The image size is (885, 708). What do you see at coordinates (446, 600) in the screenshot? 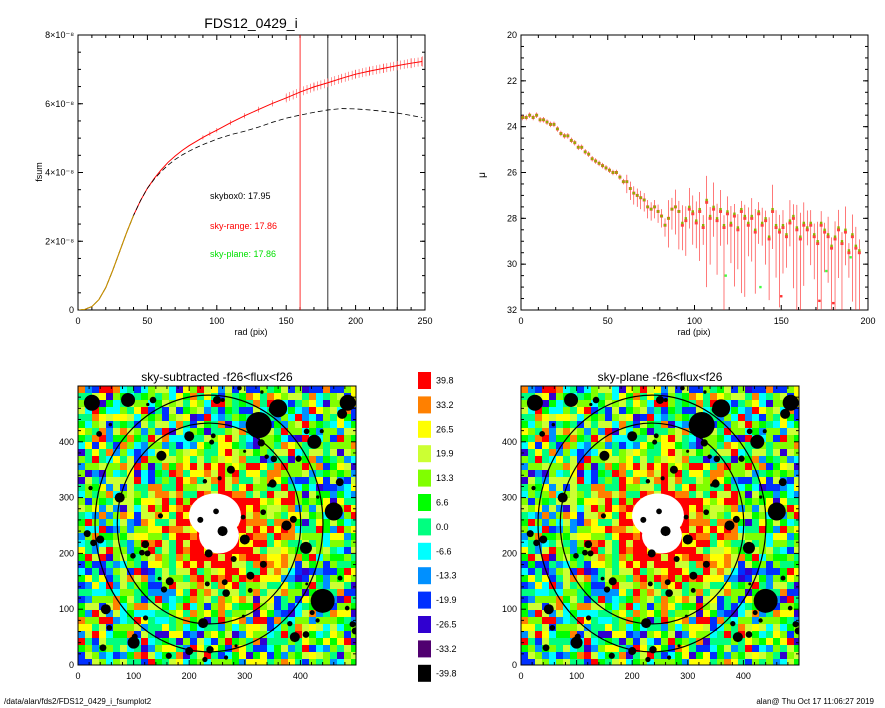
I see `colorbar-label: -19.9` at bounding box center [446, 600].